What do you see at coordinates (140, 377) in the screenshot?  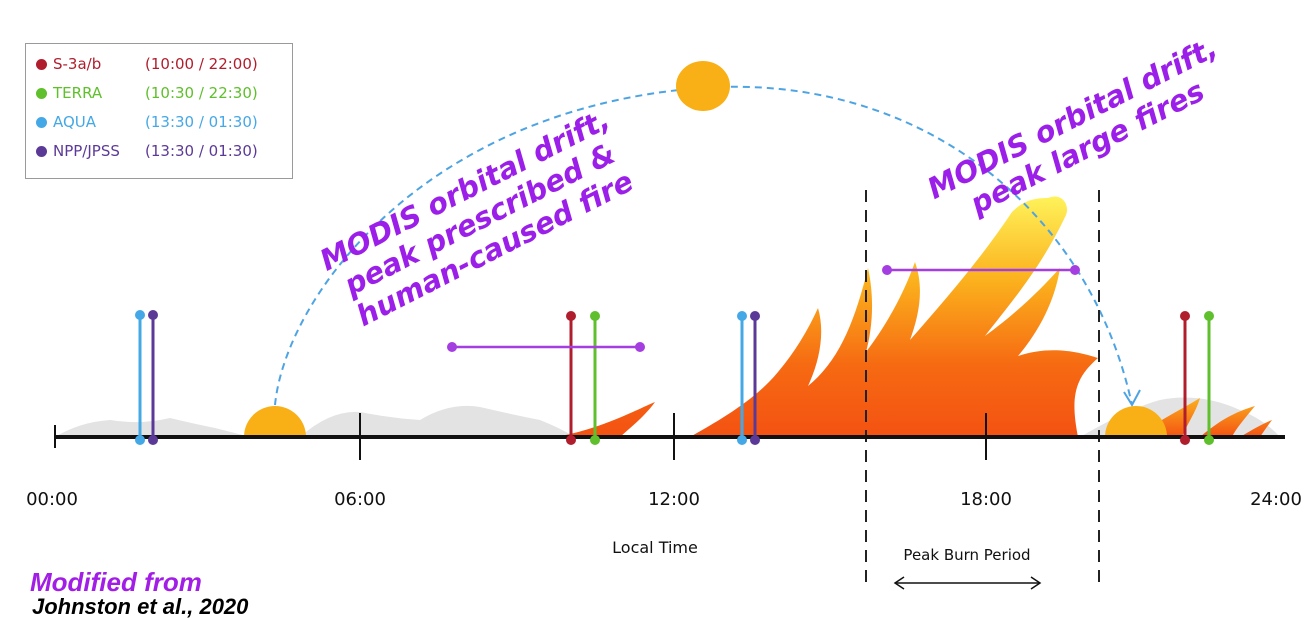 I see `overpass-aqua-night` at bounding box center [140, 377].